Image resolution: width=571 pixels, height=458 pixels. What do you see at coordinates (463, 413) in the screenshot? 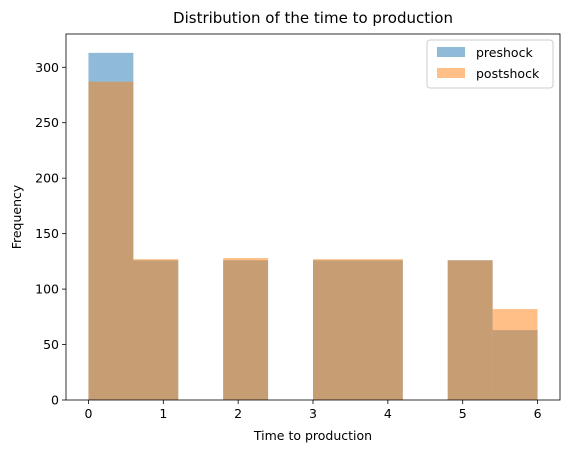
I see `x-tick-label: 5` at bounding box center [463, 413].